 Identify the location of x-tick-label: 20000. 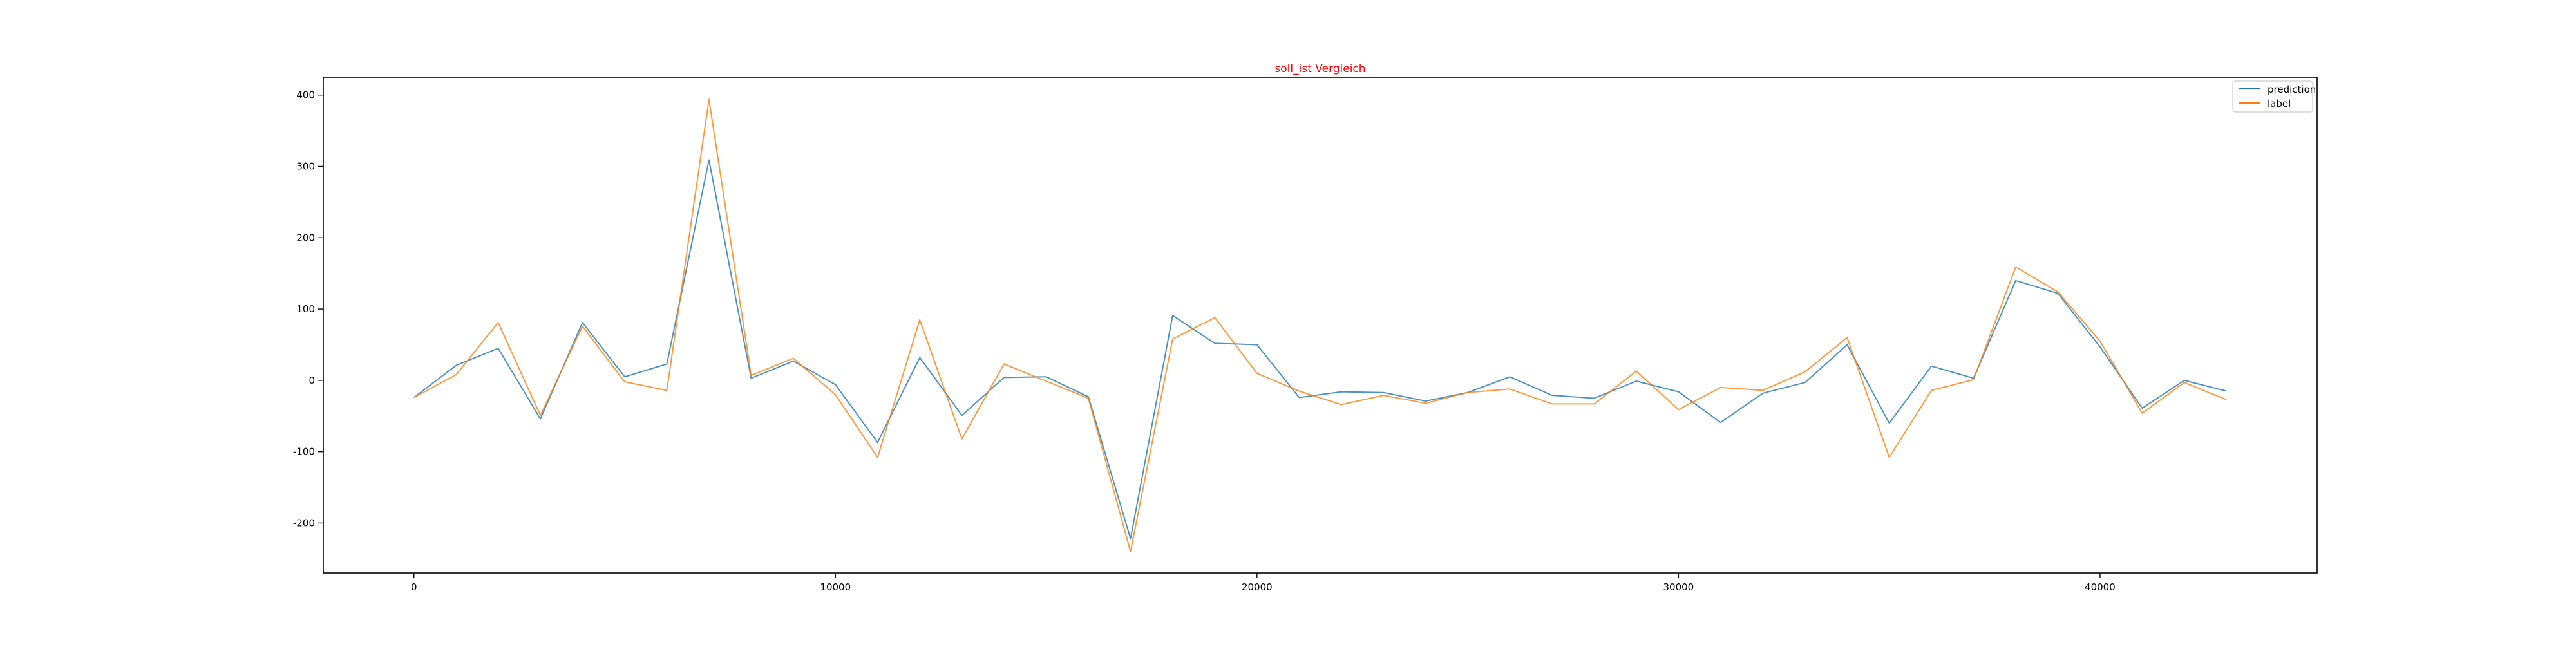
(1257, 587).